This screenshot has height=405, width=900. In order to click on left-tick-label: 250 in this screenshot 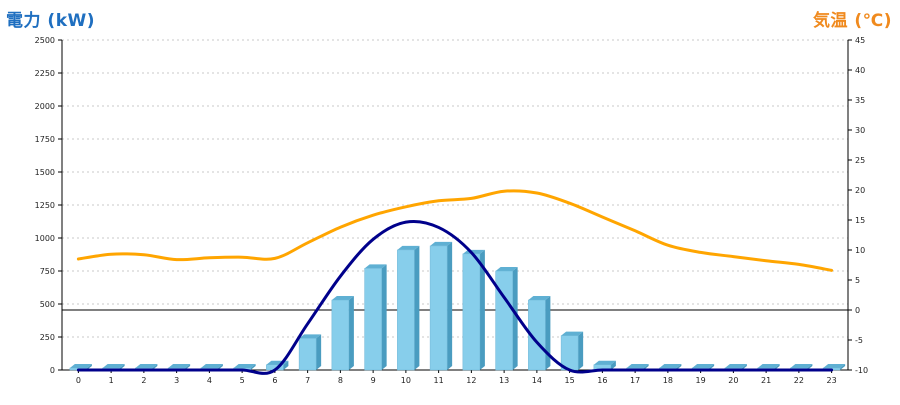, I will do `click(47, 337)`.